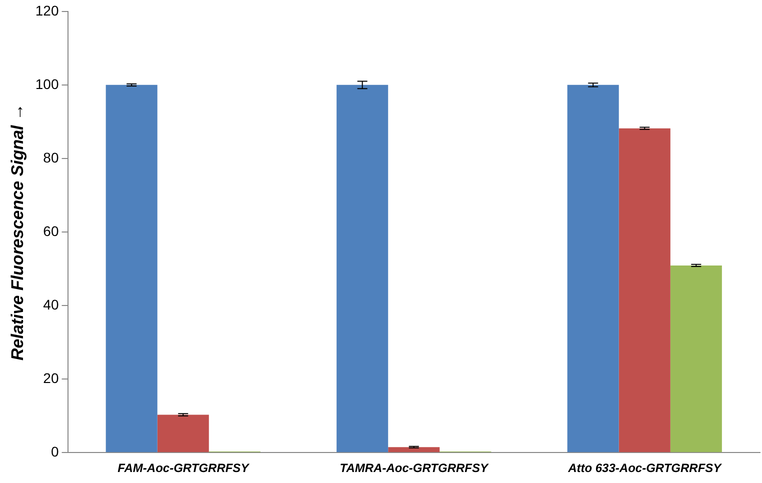  I want to click on y-tick-label: 40, so click(51, 304).